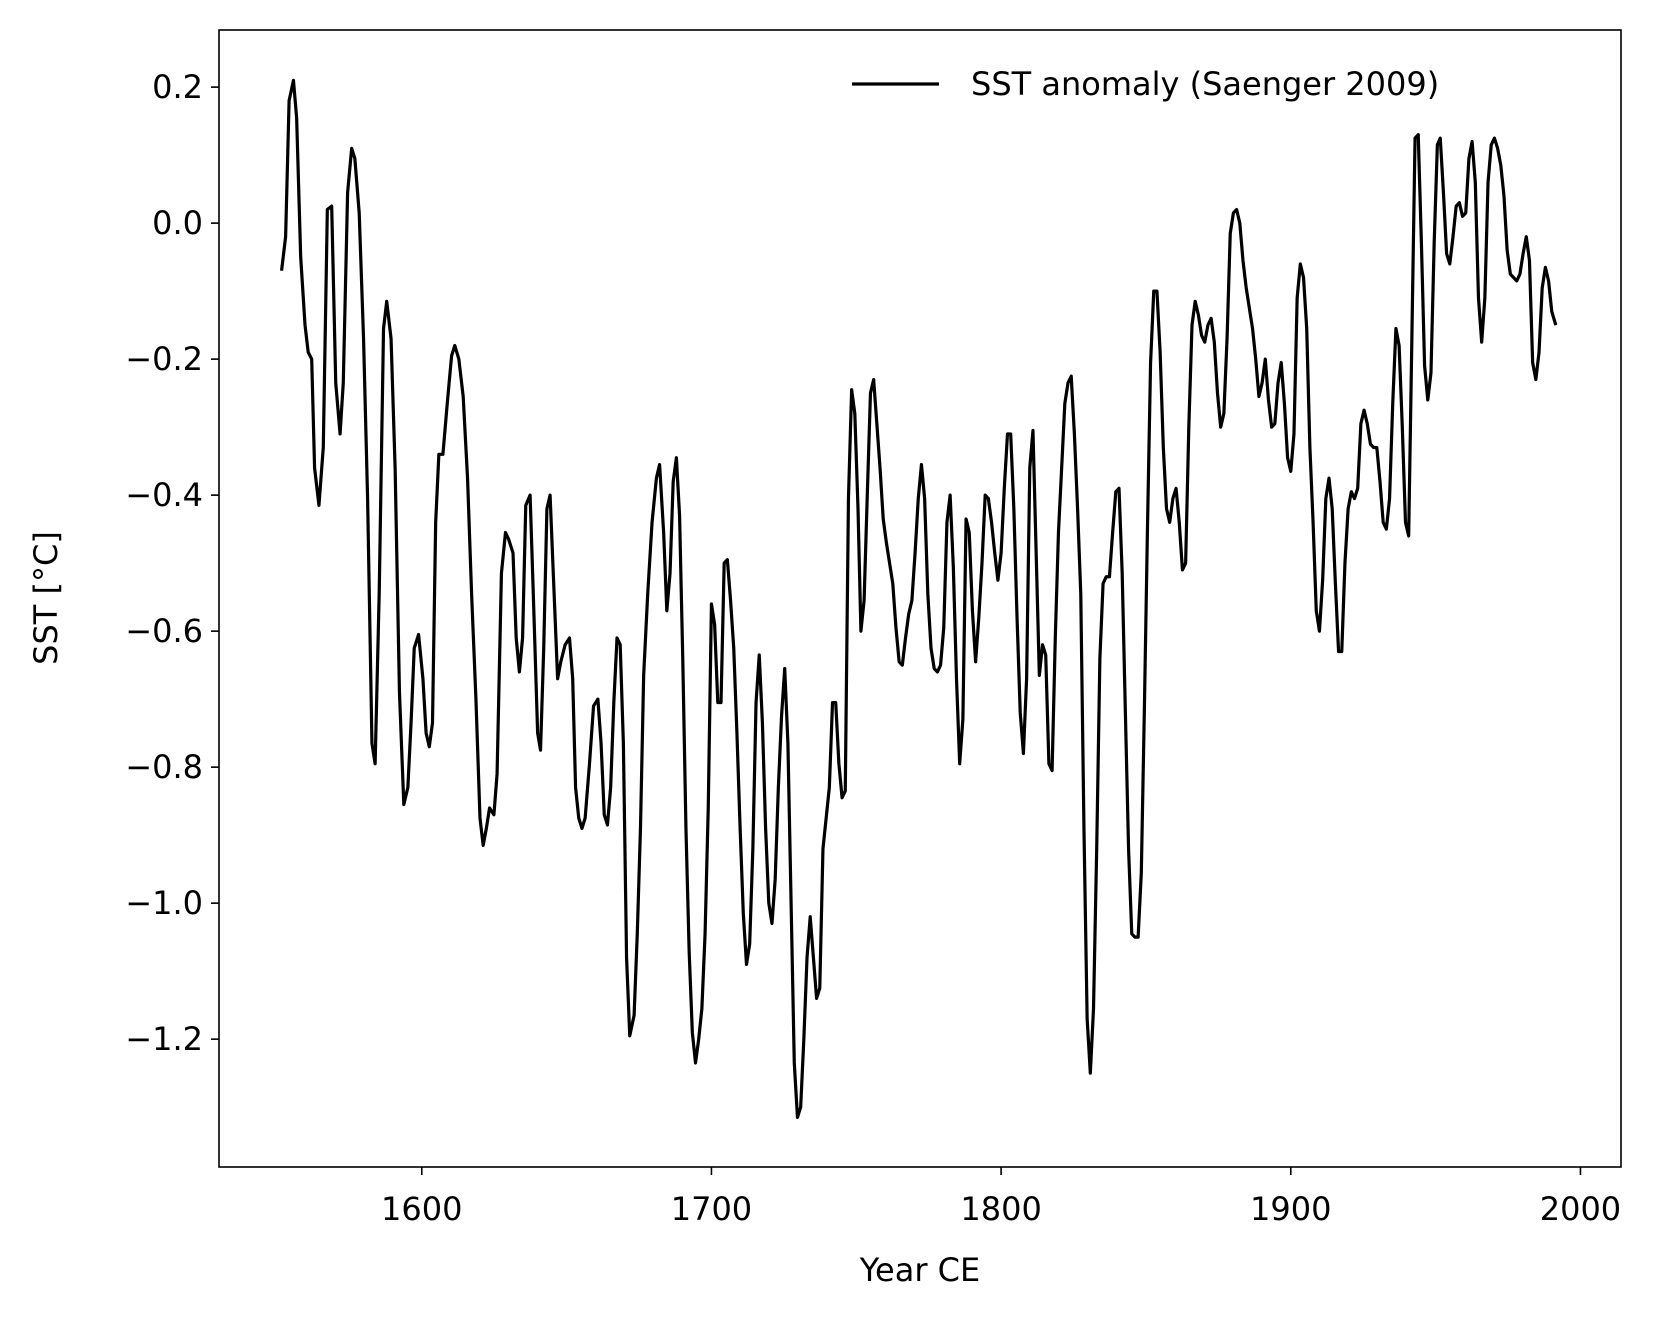  What do you see at coordinates (164, 767) in the screenshot?
I see `y-tick-label: −0.8` at bounding box center [164, 767].